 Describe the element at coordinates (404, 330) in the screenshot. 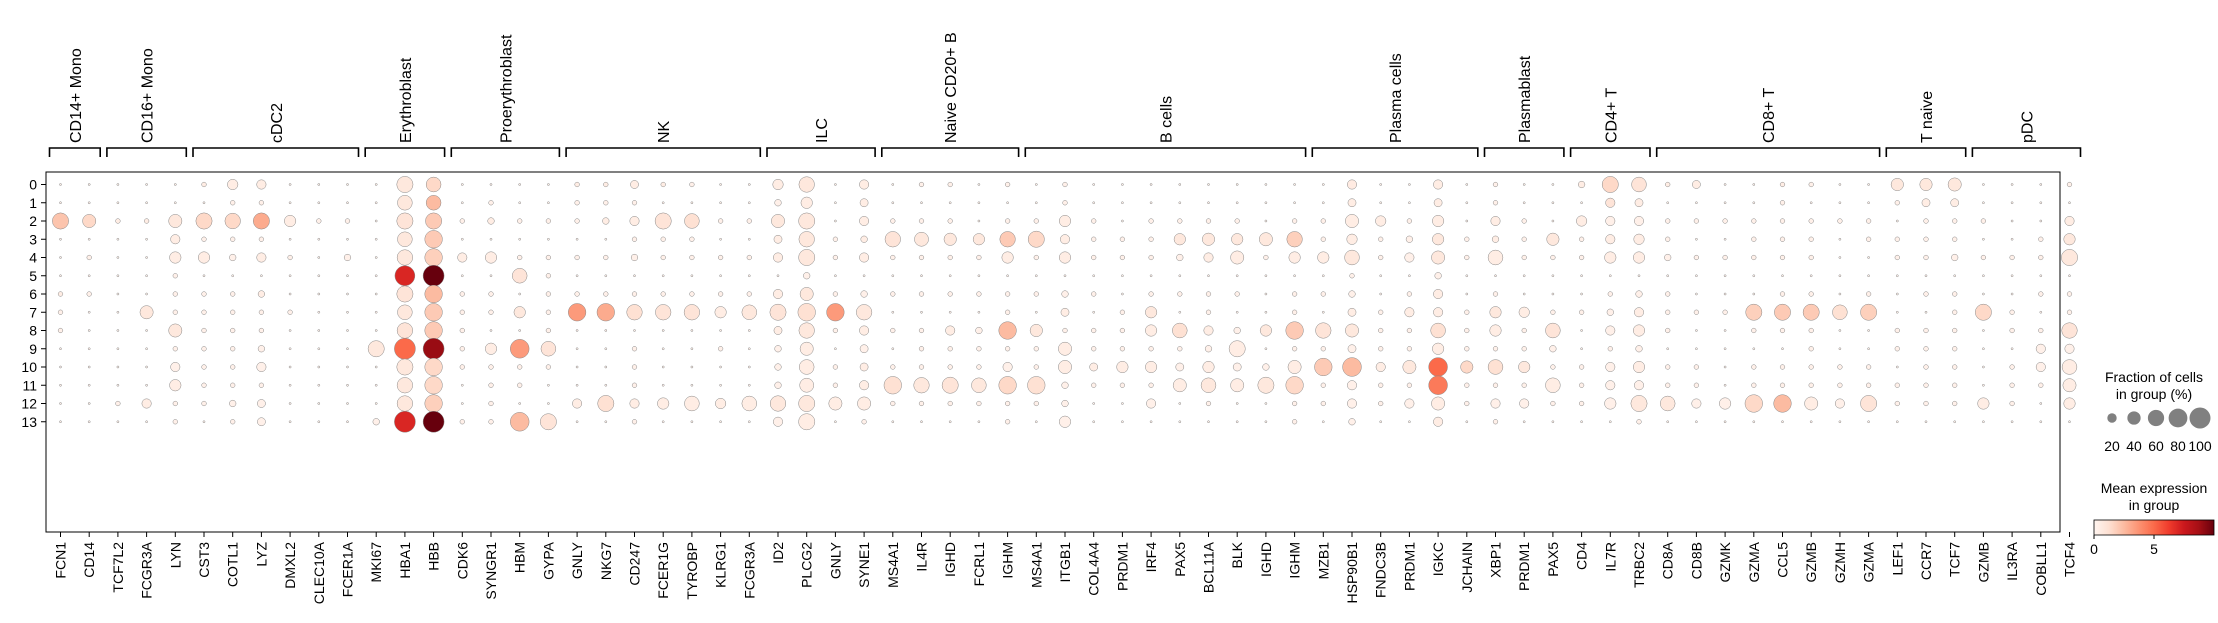

I see `dot-8-hba1` at that location.